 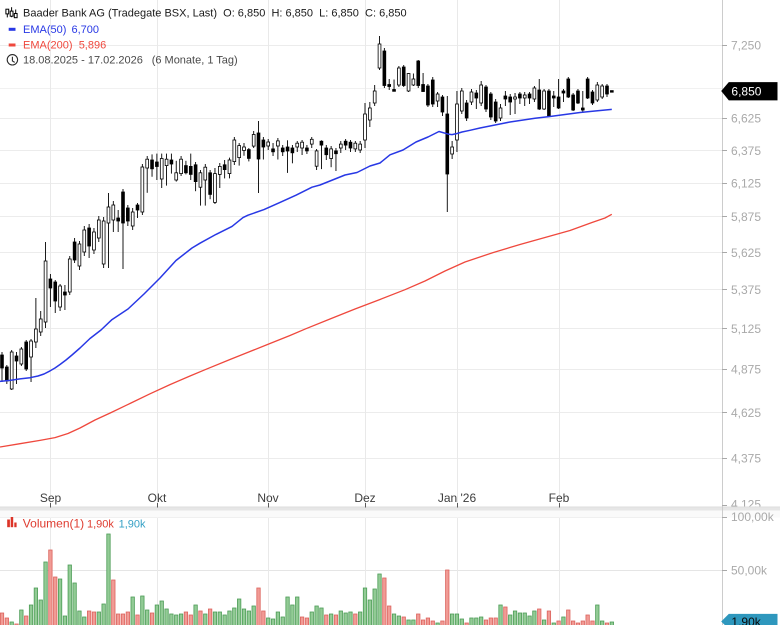 What do you see at coordinates (157, 498) in the screenshot?
I see `svg-text: Okt` at bounding box center [157, 498].